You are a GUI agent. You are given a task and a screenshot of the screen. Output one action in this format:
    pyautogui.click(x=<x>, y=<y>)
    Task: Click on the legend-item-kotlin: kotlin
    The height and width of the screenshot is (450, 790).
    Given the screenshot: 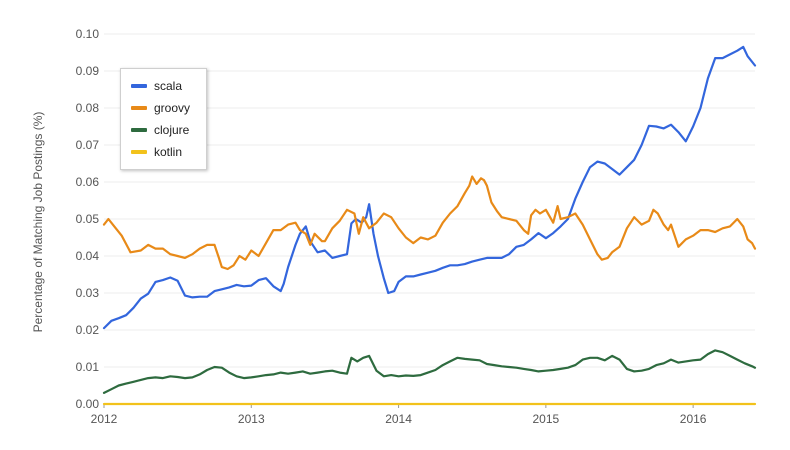 What is the action you would take?
    pyautogui.click(x=164, y=152)
    